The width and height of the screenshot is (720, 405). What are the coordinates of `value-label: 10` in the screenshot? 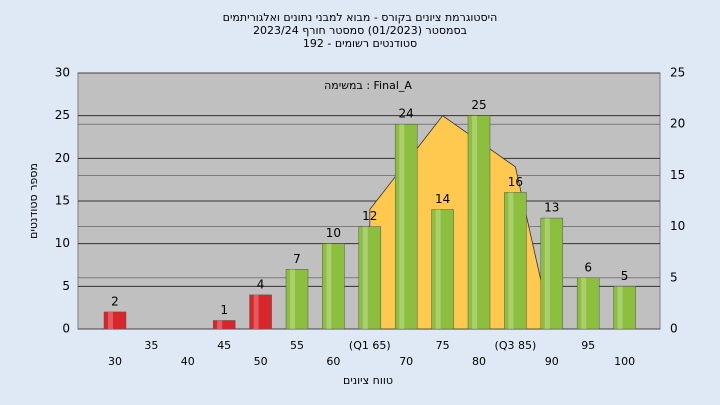 It's located at (333, 233).